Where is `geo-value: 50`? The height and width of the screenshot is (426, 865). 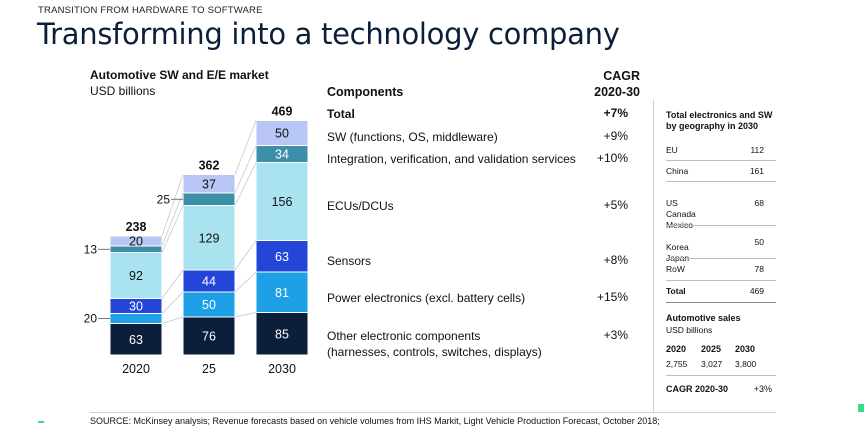 geo-value: 50 is located at coordinates (759, 242).